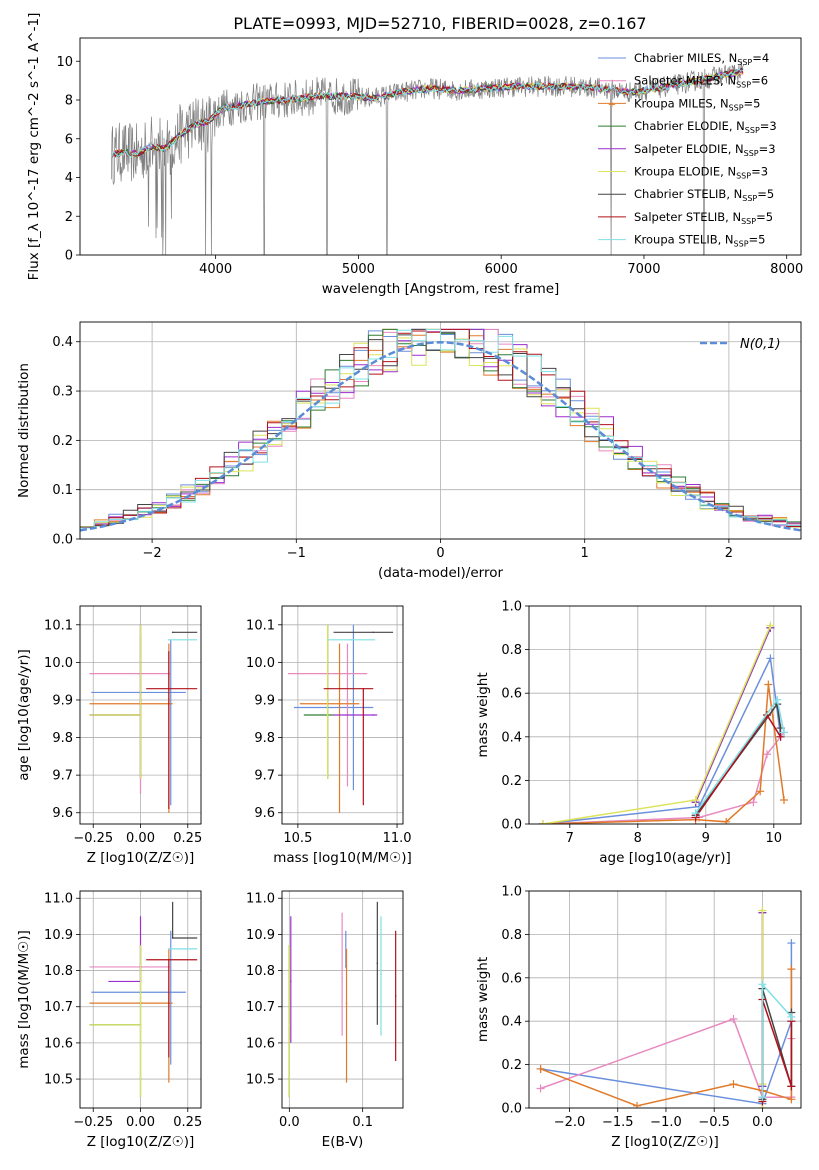 The image size is (819, 1170). I want to click on x-axis-label: mass [log10(M/M☉)], so click(342, 858).